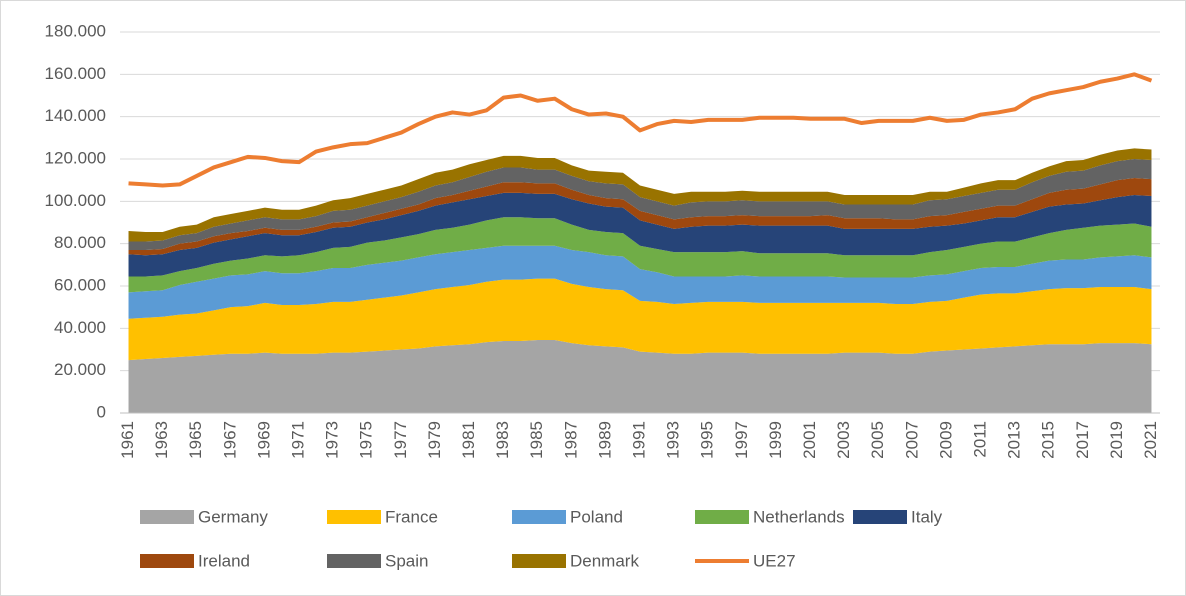 The height and width of the screenshot is (596, 1186). What do you see at coordinates (229, 440) in the screenshot?
I see `x-tick-label: 1967` at bounding box center [229, 440].